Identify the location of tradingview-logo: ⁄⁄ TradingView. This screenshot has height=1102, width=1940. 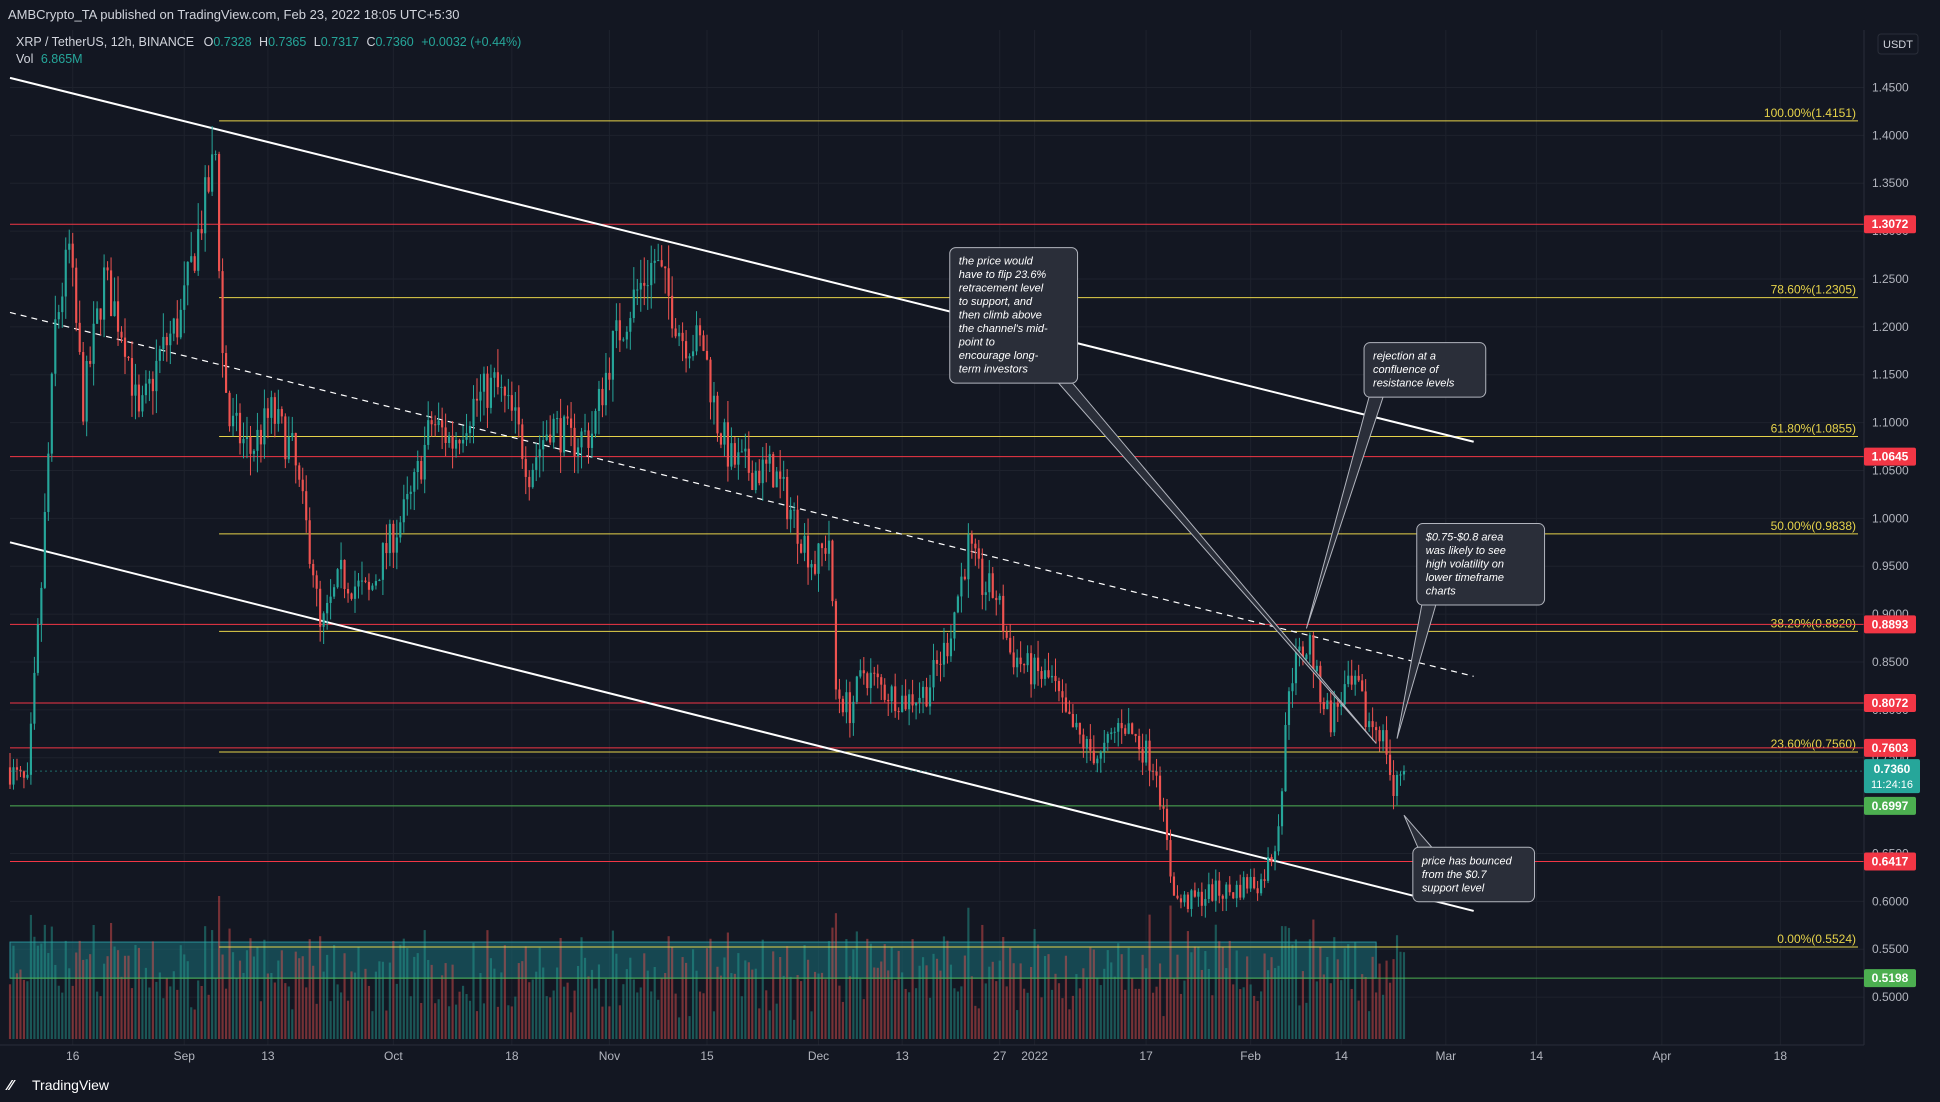
(57, 1085).